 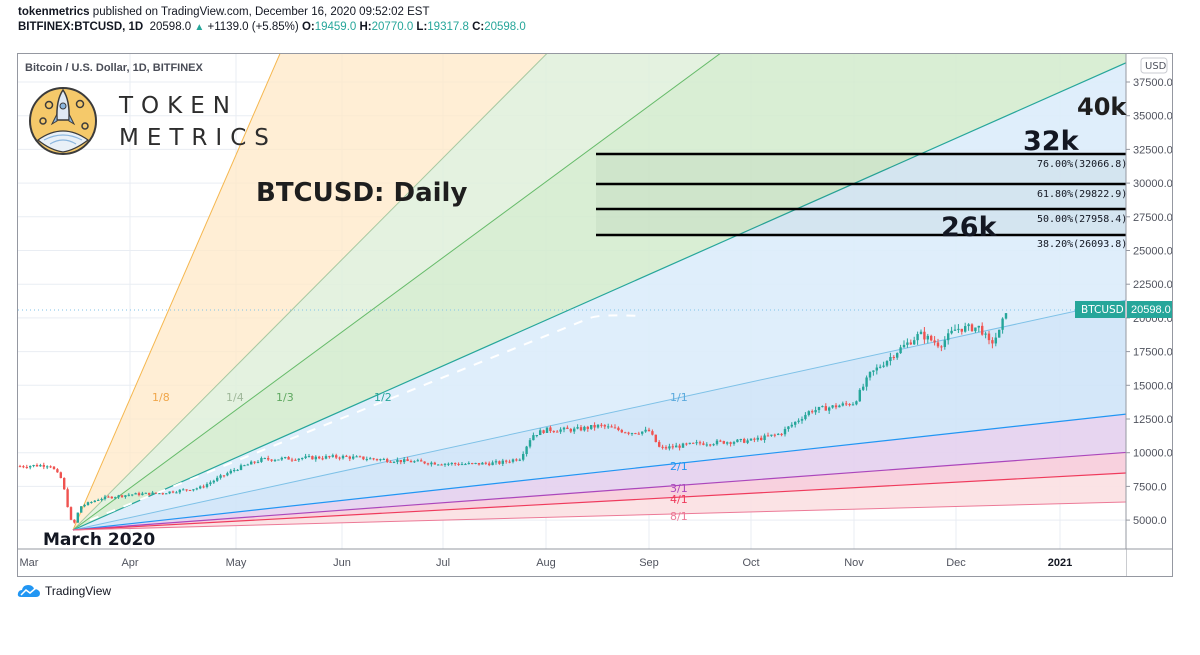 What do you see at coordinates (1051, 141) in the screenshot?
I see `annotation-32k: 32k` at bounding box center [1051, 141].